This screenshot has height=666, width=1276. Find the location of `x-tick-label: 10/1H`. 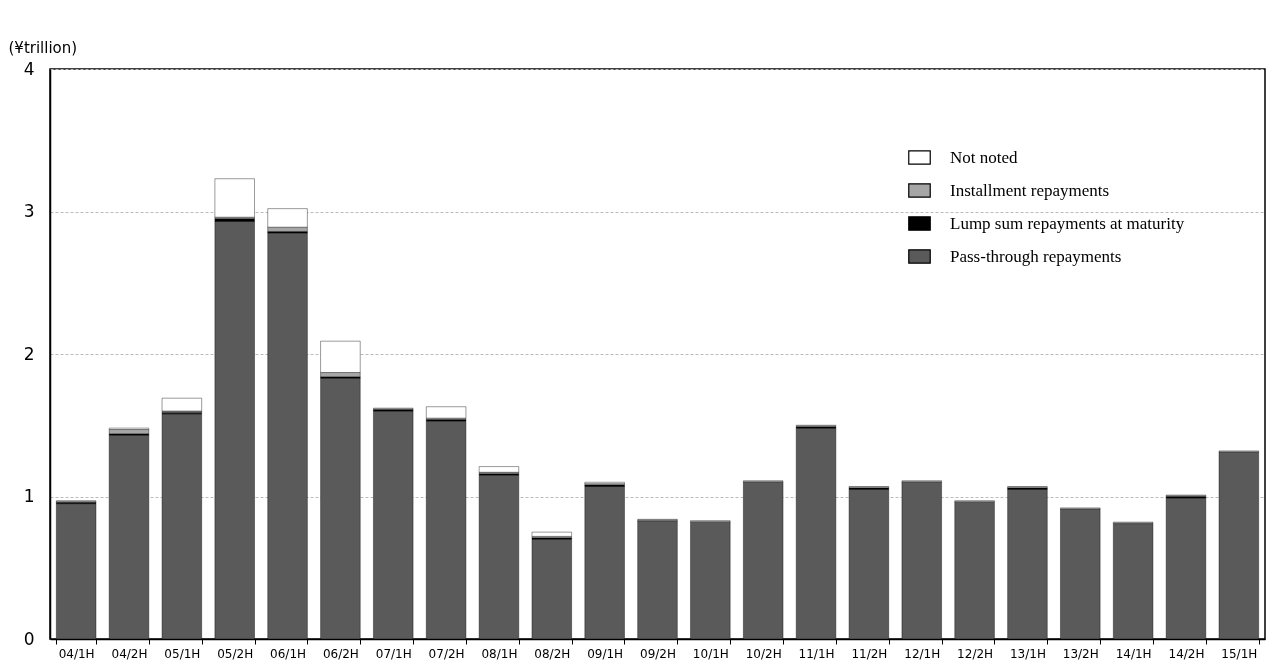

x-tick-label: 10/1H is located at coordinates (710, 653).